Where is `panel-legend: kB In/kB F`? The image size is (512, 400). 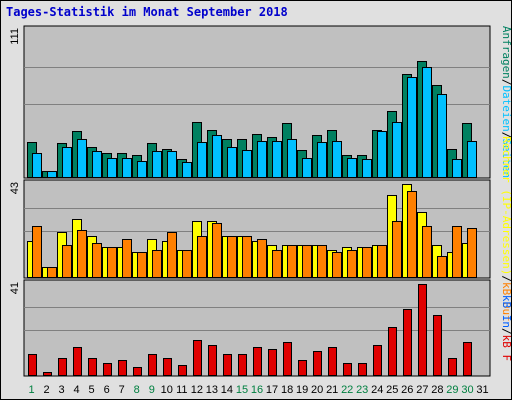 panel-legend: kB In/kB F is located at coordinates (506, 328).